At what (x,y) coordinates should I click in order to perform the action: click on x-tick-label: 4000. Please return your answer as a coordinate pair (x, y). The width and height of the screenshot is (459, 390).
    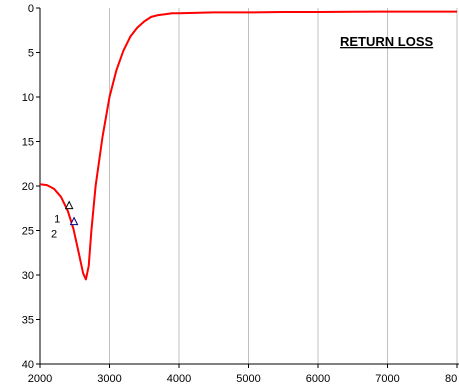
    Looking at the image, I should click on (179, 379).